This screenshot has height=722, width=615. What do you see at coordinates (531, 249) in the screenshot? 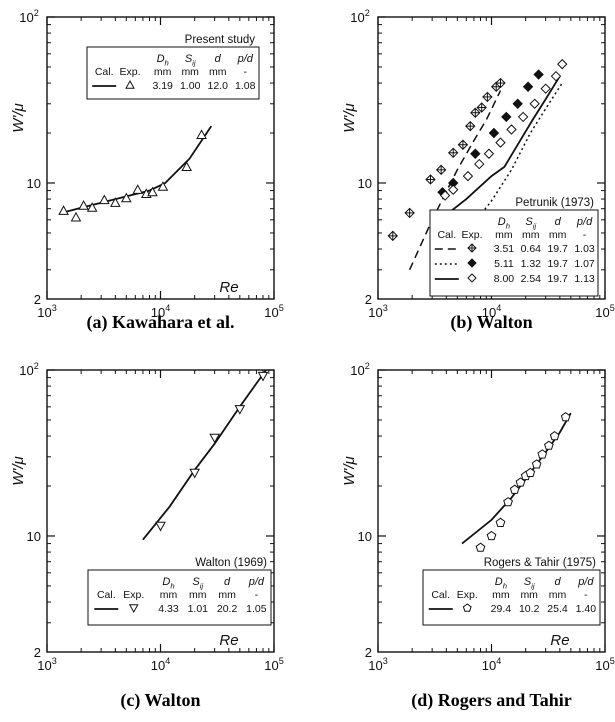
I see `legend-value: 0.64` at bounding box center [531, 249].